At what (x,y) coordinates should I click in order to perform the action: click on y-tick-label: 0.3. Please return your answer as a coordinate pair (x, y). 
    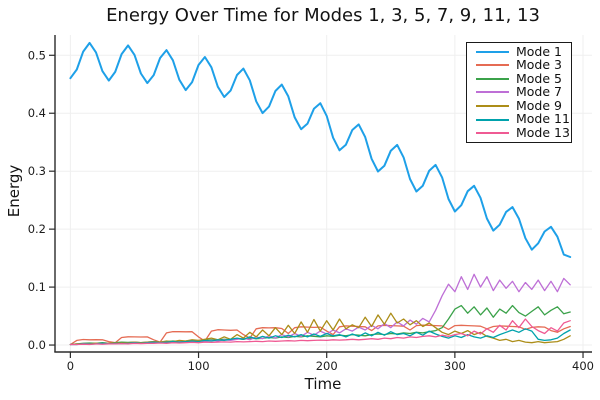
    Looking at the image, I should click on (37, 171).